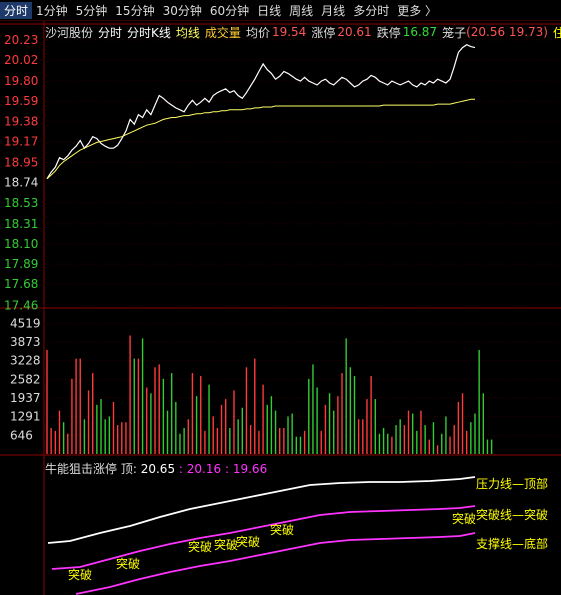 The image size is (561, 595). I want to click on price-tick-10: 18.10, so click(21, 244).